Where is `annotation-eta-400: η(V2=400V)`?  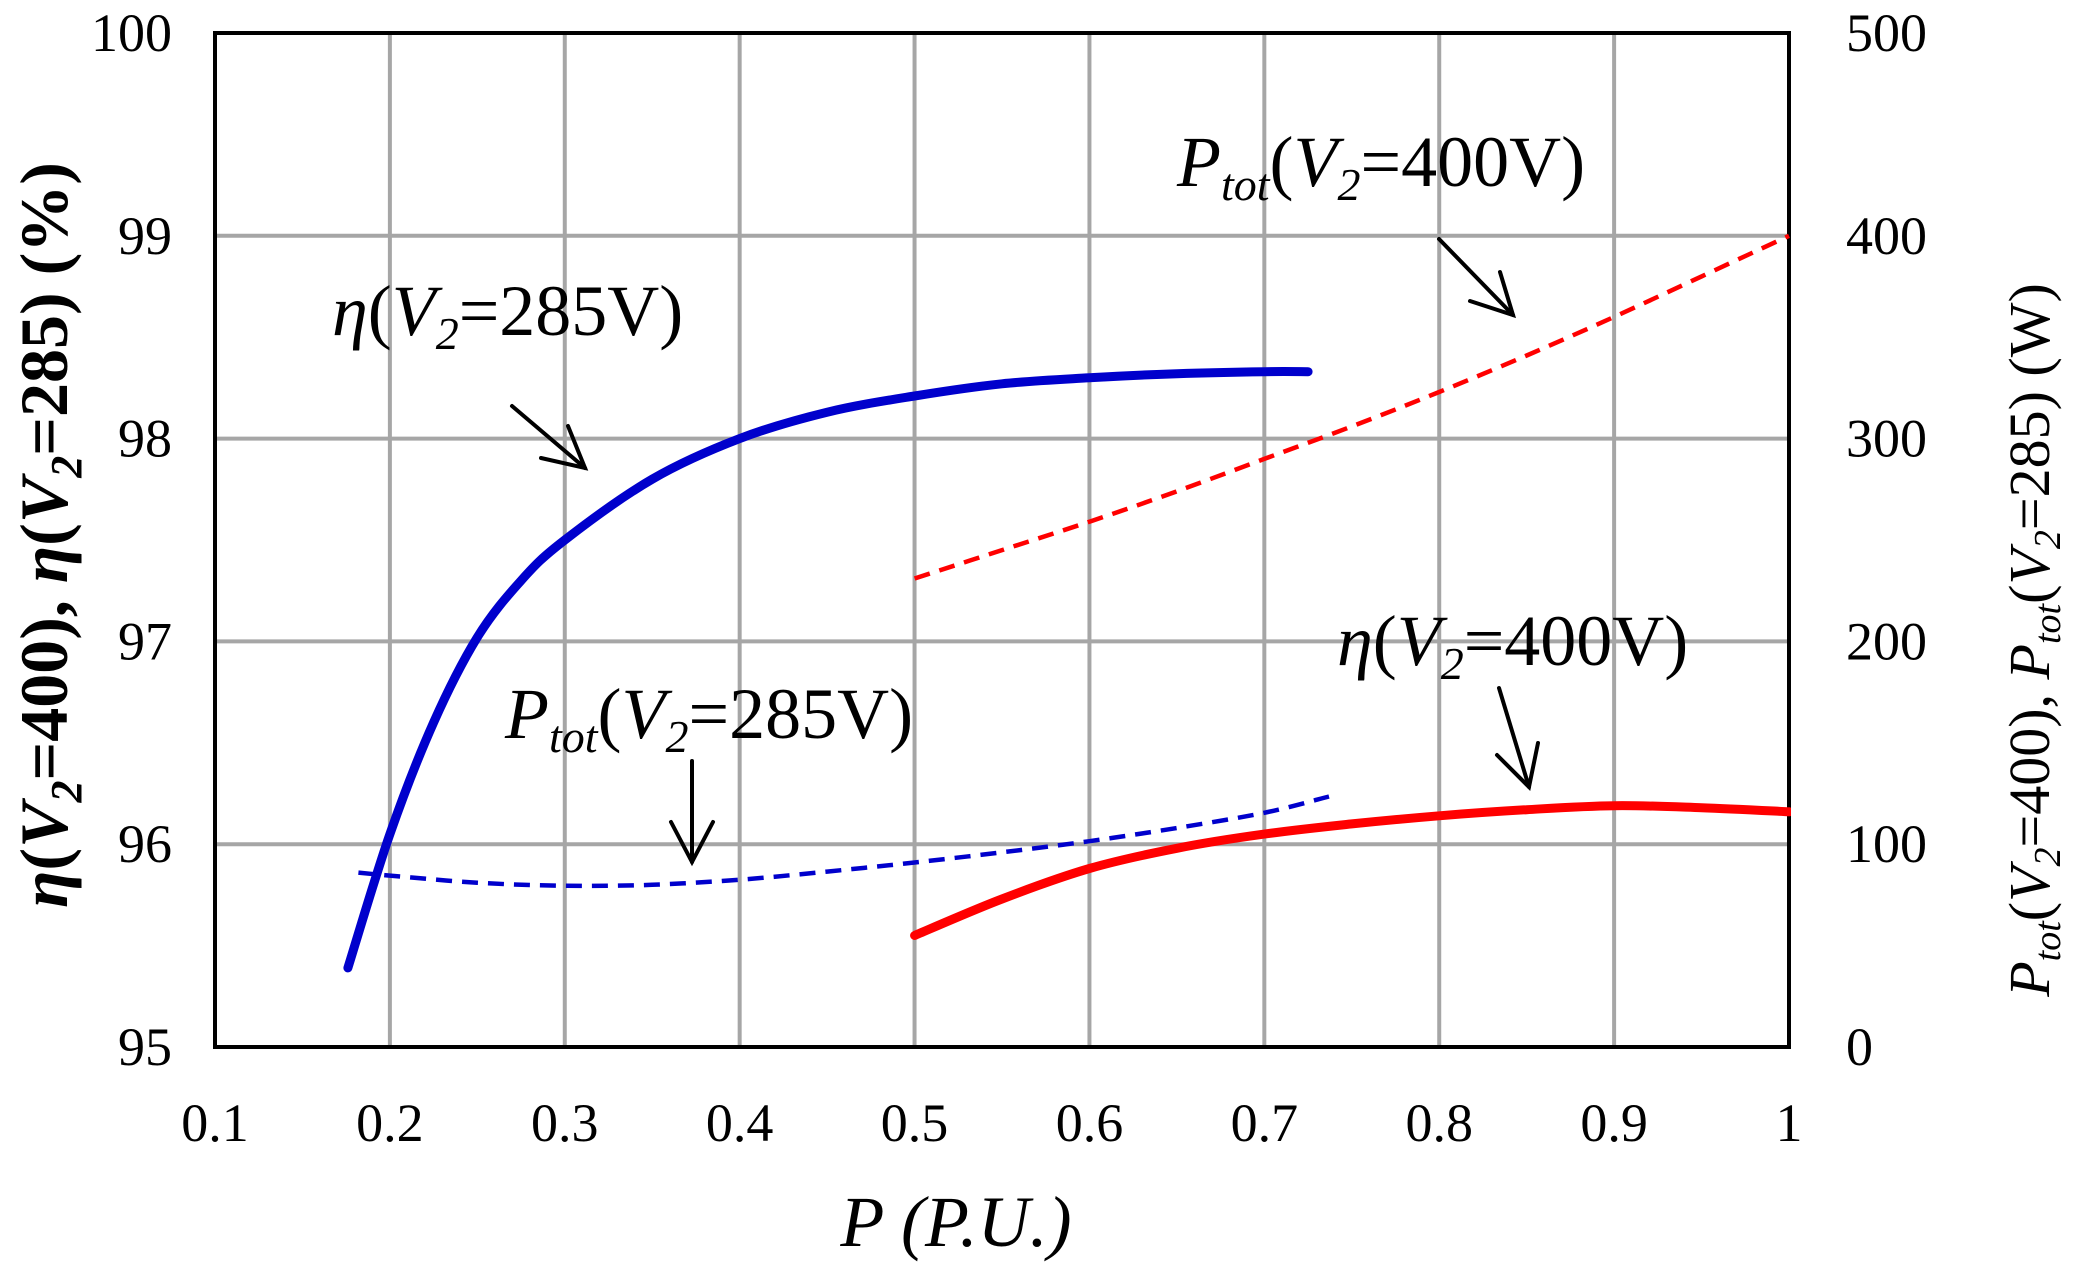
annotation-eta-400: η(V2=400V) is located at coordinates (1512, 645).